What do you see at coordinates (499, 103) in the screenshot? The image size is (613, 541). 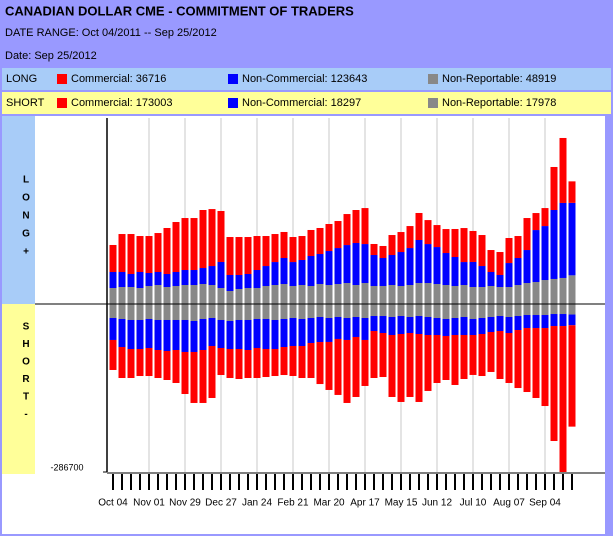 I see `legend-label: Non-Reportable: 17978` at bounding box center [499, 103].